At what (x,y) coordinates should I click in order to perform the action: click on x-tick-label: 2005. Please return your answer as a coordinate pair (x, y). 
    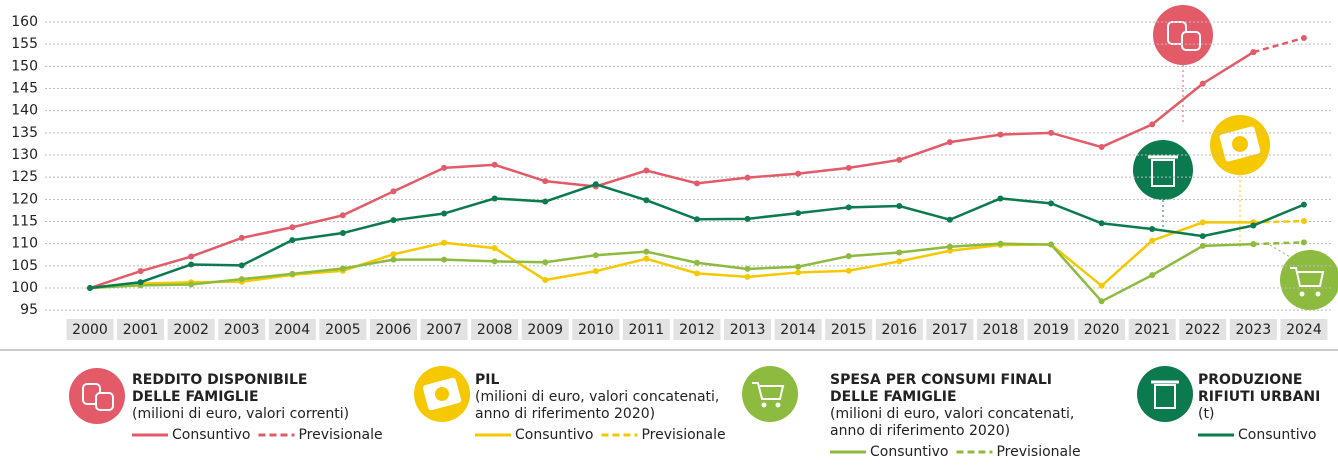
    Looking at the image, I should click on (343, 330).